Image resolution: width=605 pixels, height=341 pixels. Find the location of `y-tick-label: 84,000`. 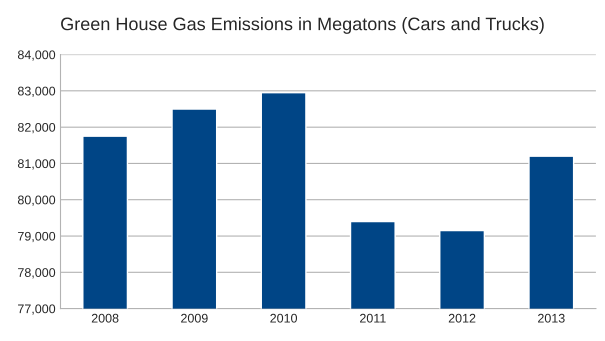

y-tick-label: 84,000 is located at coordinates (37, 55).